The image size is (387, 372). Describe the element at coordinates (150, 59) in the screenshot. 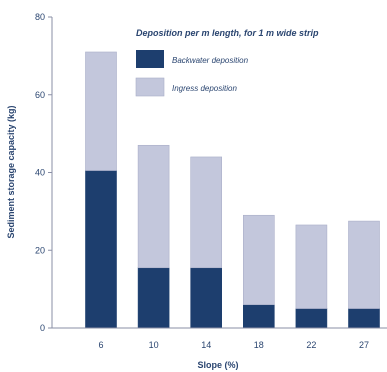

I see `legend-swatch-backwater` at that location.